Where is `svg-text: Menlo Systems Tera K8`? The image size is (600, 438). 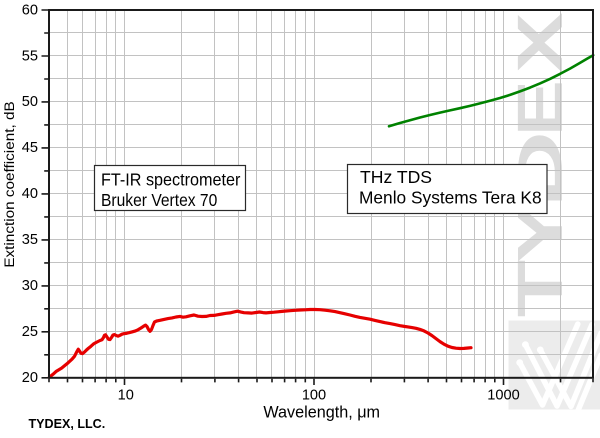
svg-text: Menlo Systems Tera K8 is located at coordinates (450, 197).